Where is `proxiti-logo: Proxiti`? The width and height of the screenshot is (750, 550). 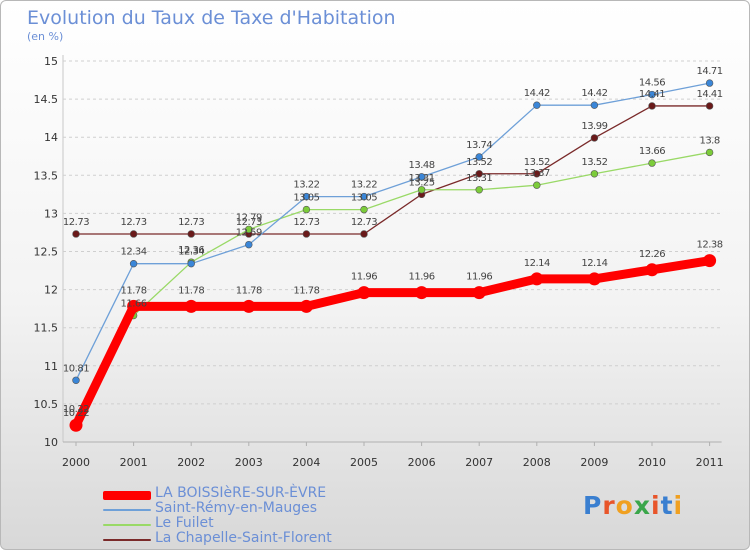
proxiti-logo: Proxiti is located at coordinates (633, 505).